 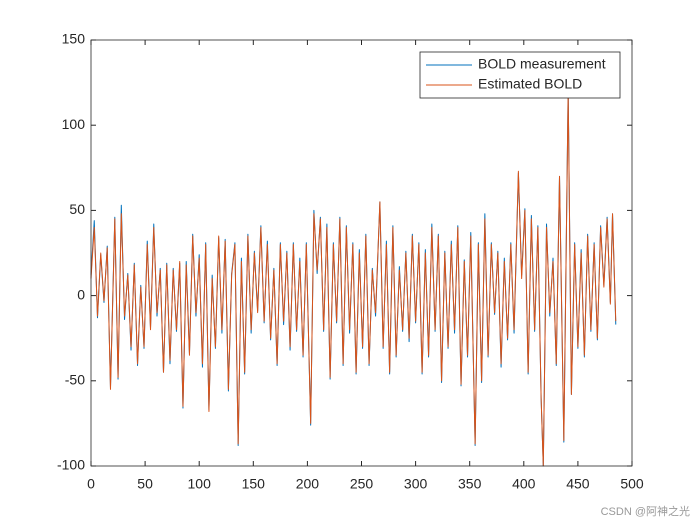 What do you see at coordinates (645, 511) in the screenshot?
I see `watermark: CSDN @阿神之光` at bounding box center [645, 511].